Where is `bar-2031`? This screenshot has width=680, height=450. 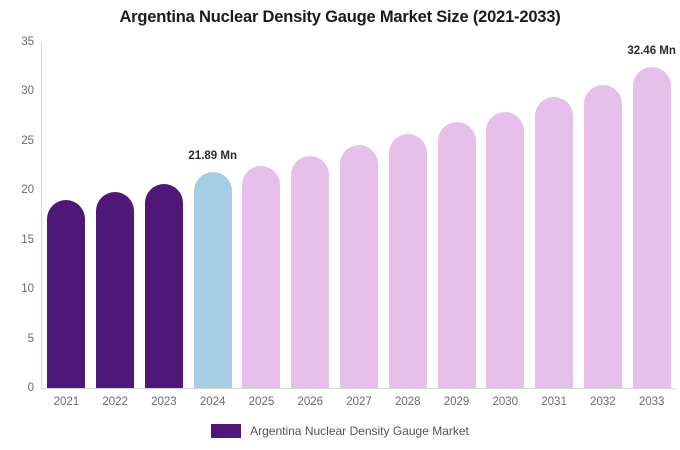
bar-2031 is located at coordinates (554, 242).